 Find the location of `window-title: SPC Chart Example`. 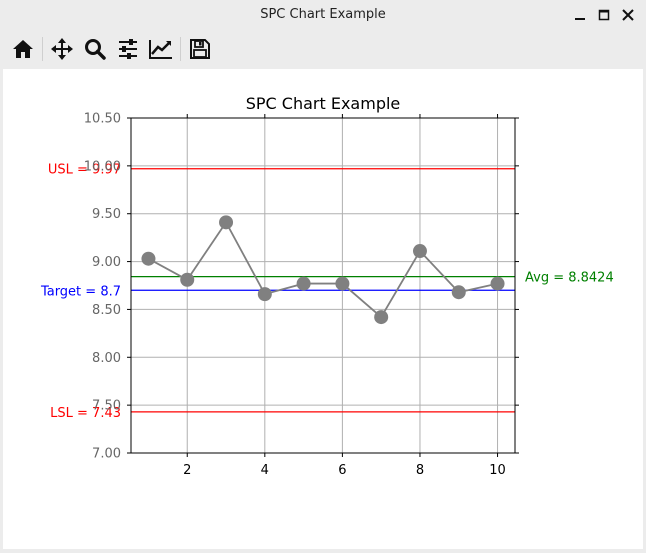

window-title: SPC Chart Example is located at coordinates (323, 14).